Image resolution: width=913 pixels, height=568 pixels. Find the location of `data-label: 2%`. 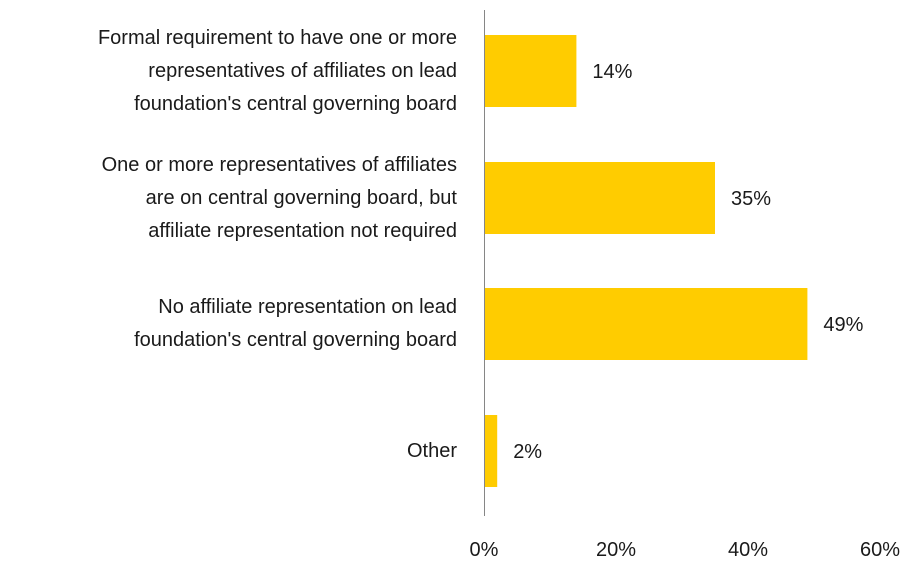

data-label: 2% is located at coordinates (527, 452).